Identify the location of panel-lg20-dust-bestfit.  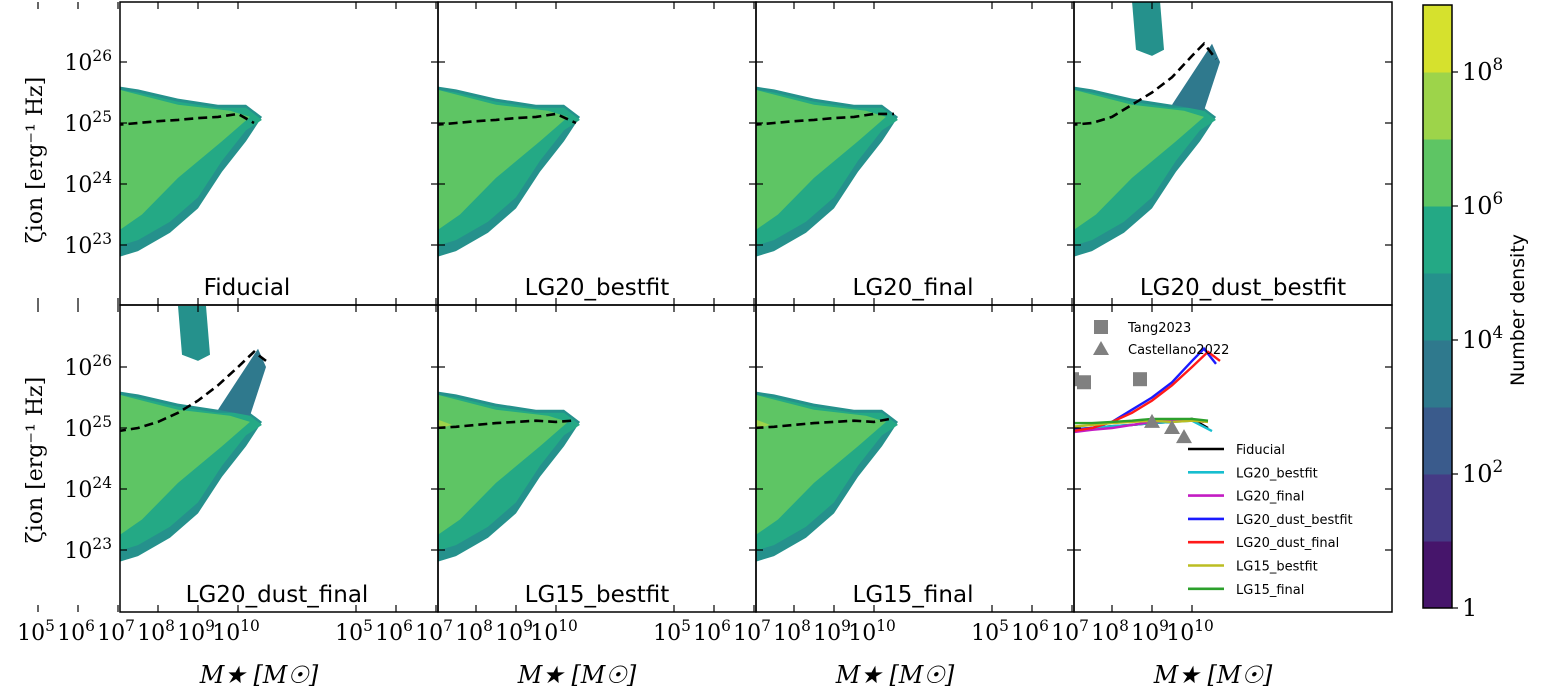
(1147, 129).